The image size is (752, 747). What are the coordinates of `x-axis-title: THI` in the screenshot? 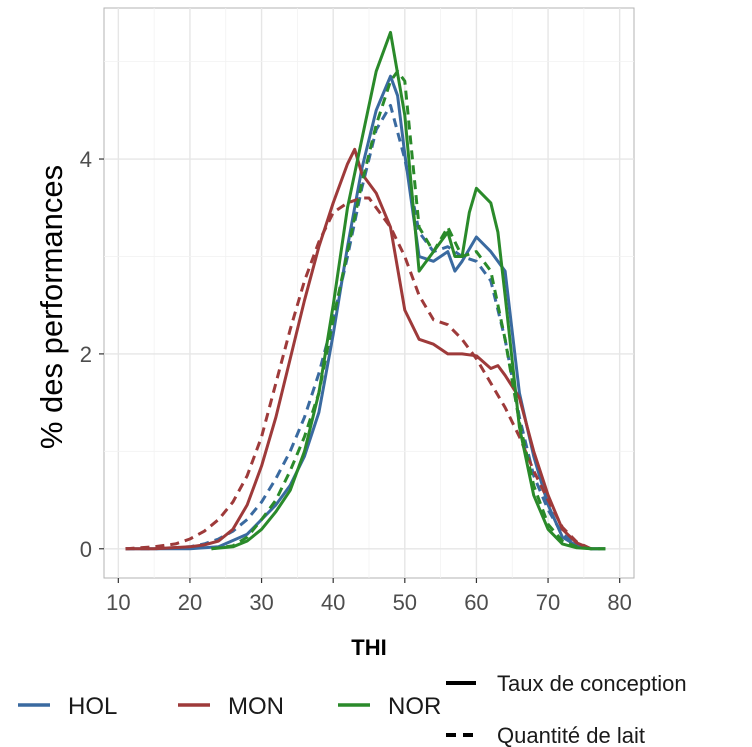 It's located at (368, 647).